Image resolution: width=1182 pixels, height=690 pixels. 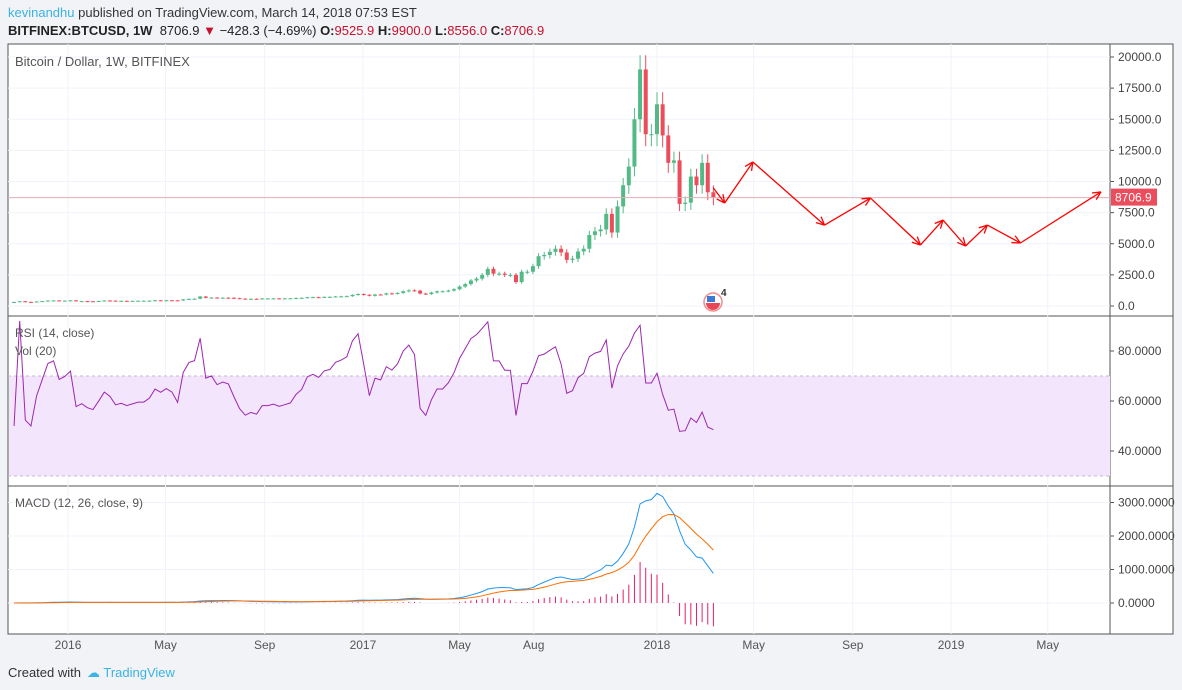 What do you see at coordinates (1146, 570) in the screenshot?
I see `macd-tick-label: 1000.0000` at bounding box center [1146, 570].